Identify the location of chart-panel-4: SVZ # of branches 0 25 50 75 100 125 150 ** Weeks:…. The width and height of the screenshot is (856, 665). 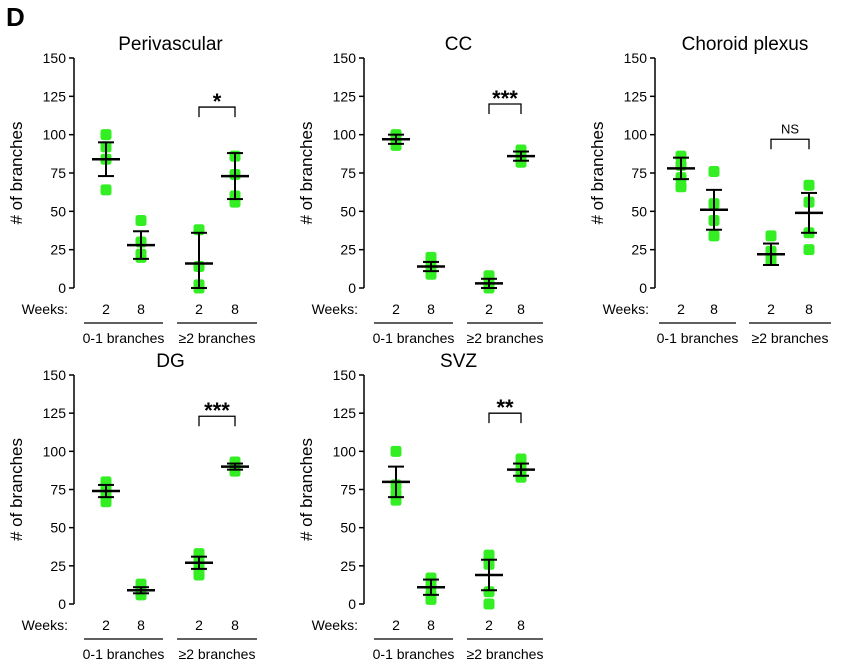
(420, 506).